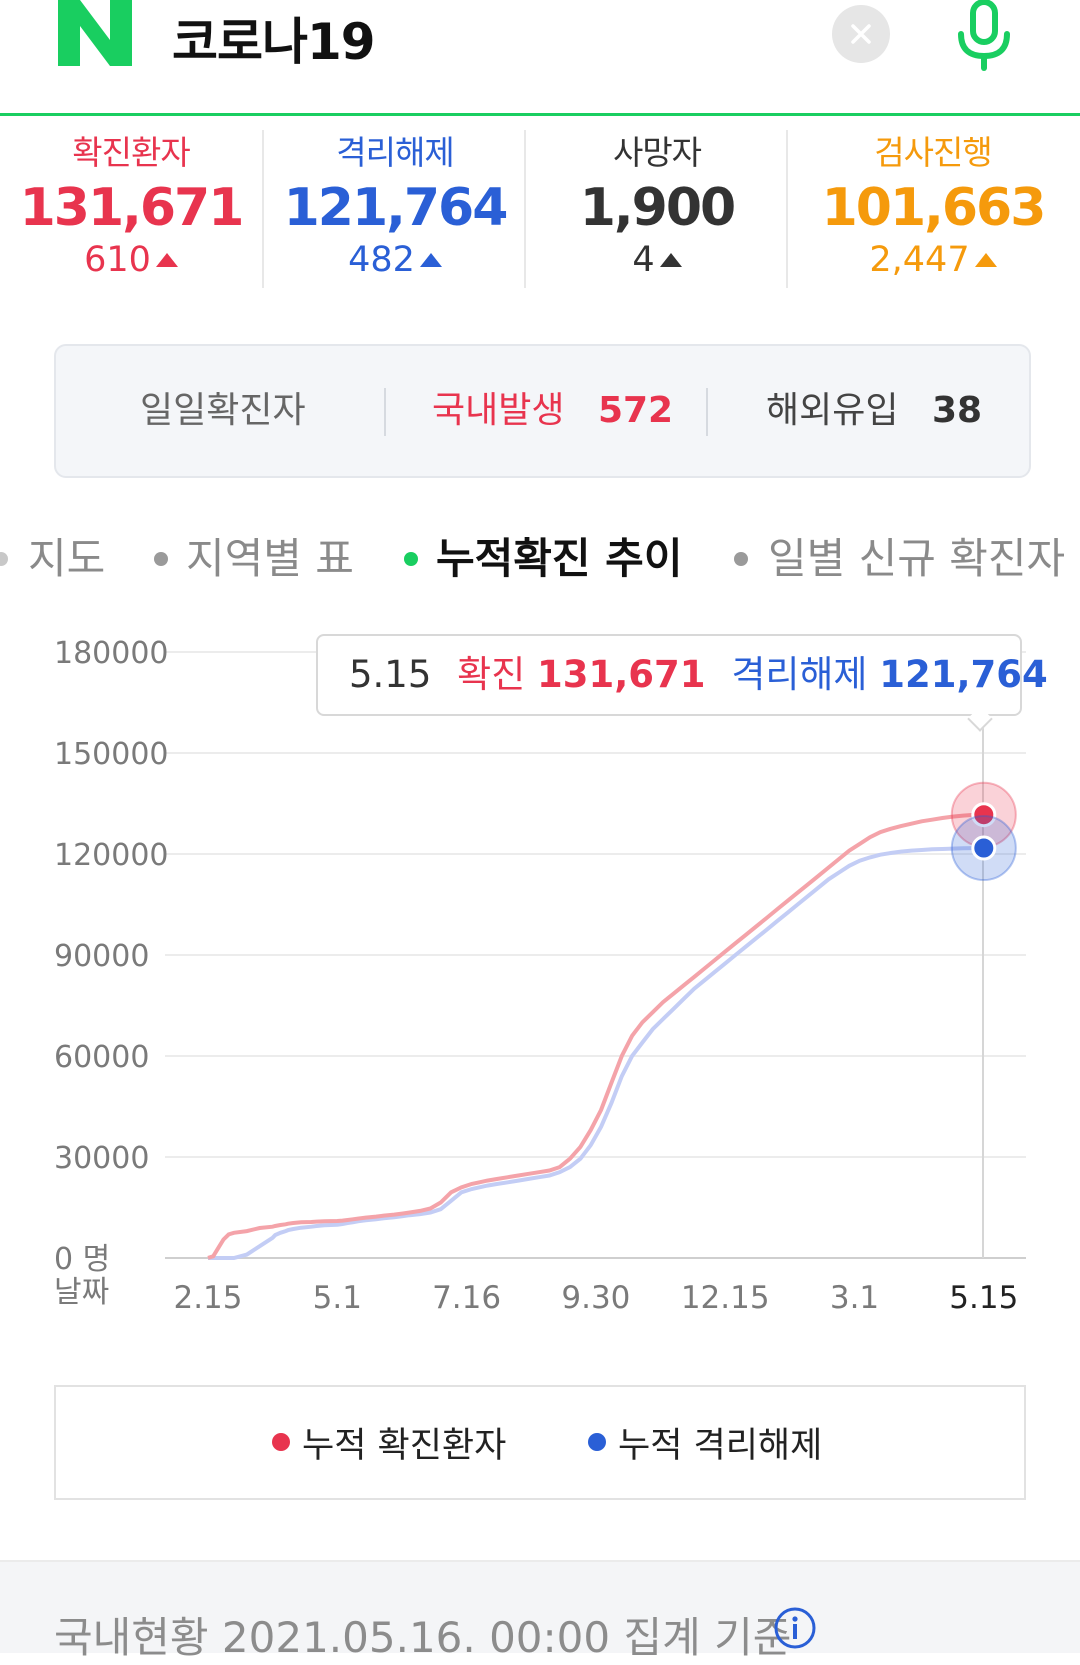 The height and width of the screenshot is (1665, 1080). I want to click on stat-deaths: 사망자 1,900 4, so click(657, 206).